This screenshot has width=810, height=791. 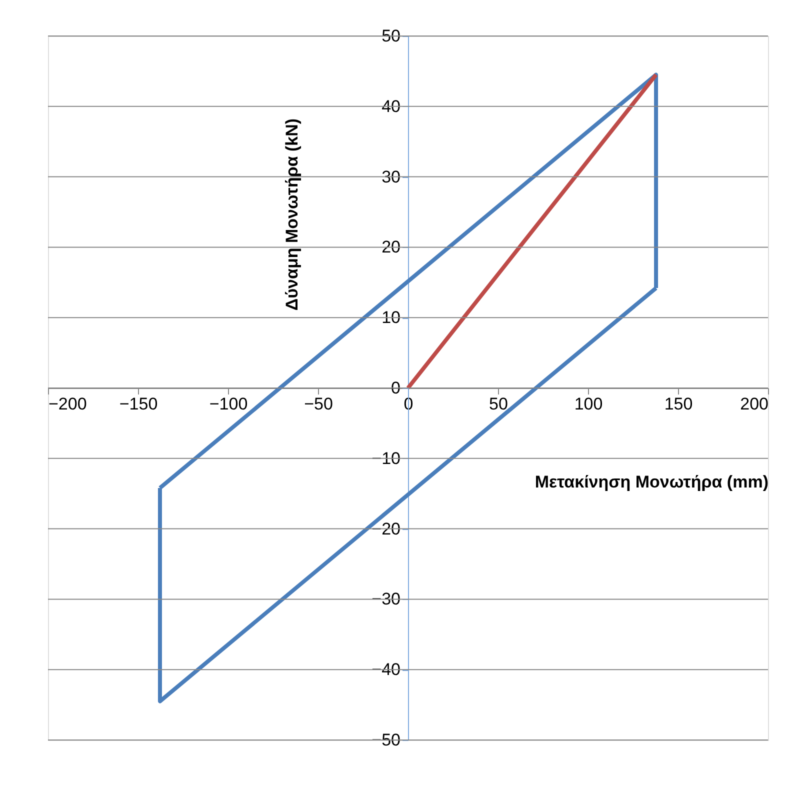 What do you see at coordinates (754, 404) in the screenshot?
I see `x-tick-label: 200` at bounding box center [754, 404].